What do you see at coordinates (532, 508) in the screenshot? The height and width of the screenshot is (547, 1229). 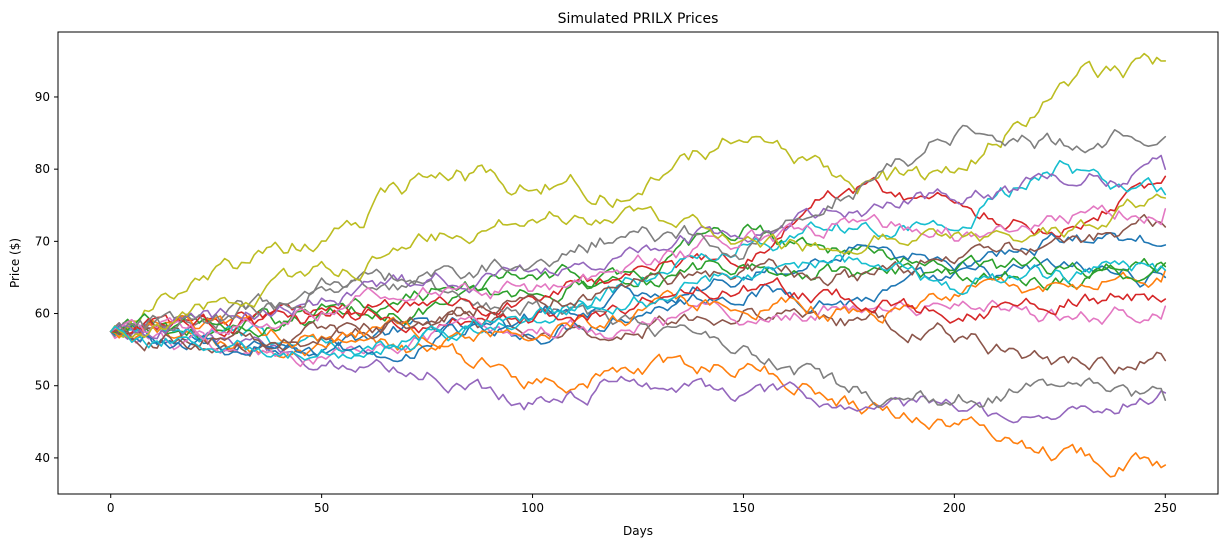 I see `x-tick-label: 100` at bounding box center [532, 508].